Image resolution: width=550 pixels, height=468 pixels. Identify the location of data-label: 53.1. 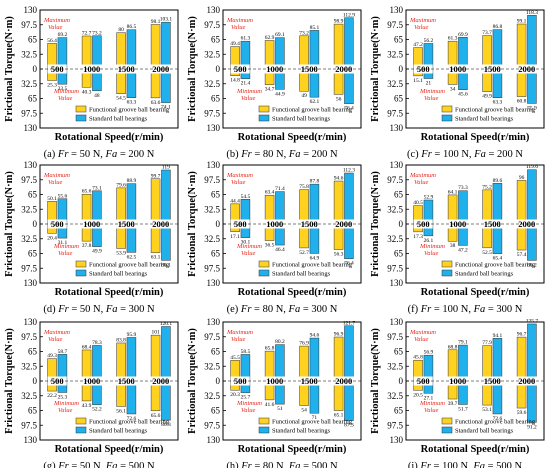
(487, 410).